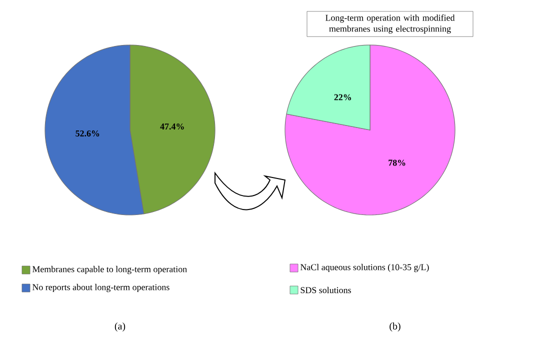  I want to click on text: (a), so click(120, 327).